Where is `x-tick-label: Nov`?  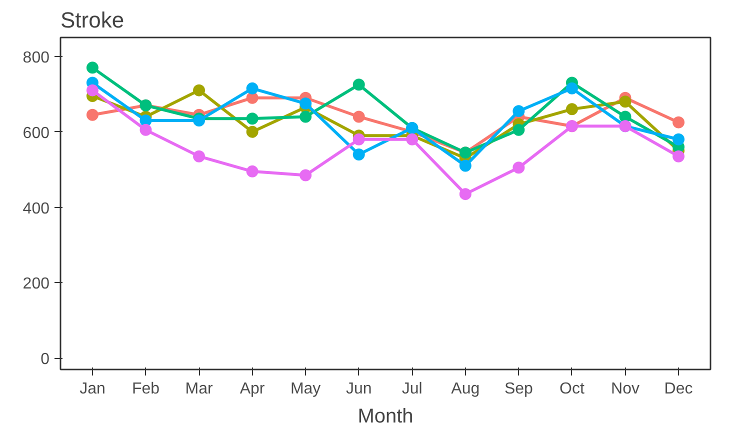 x-tick-label: Nov is located at coordinates (625, 389).